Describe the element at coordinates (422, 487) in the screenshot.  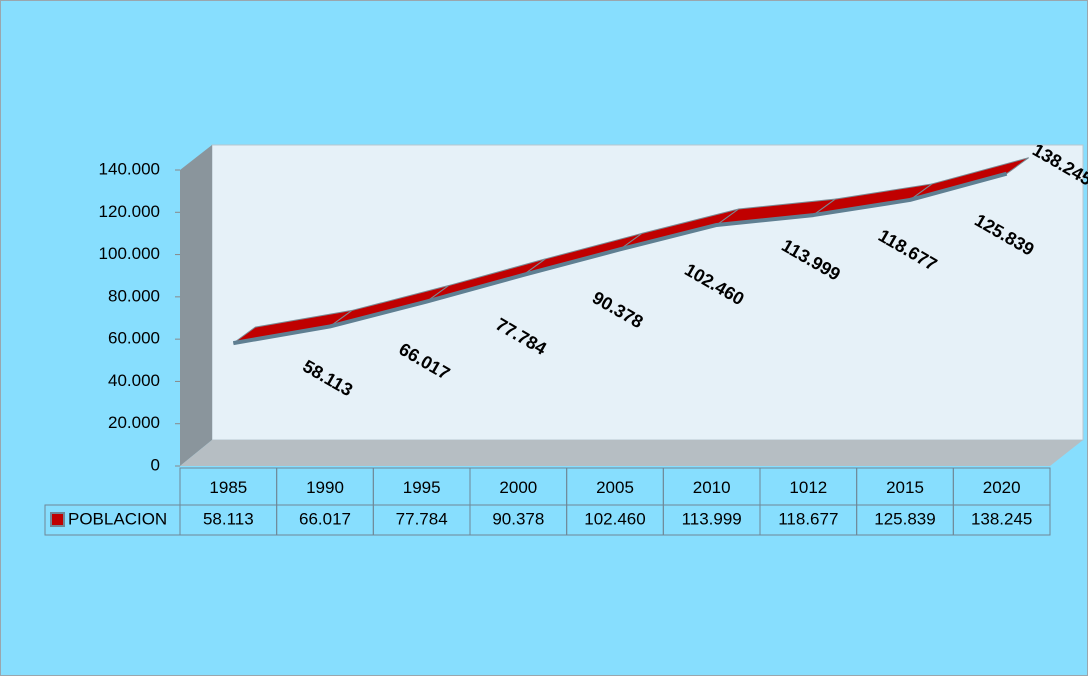
I see `x-tick-label: 1995` at that location.